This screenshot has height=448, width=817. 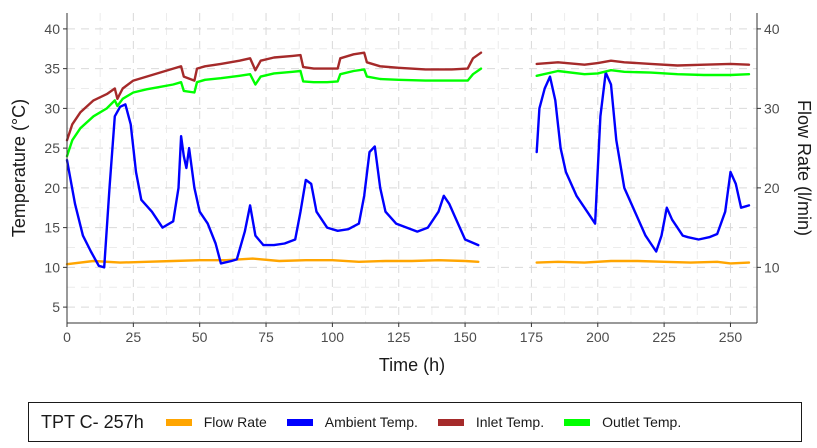 What do you see at coordinates (450, 422) in the screenshot?
I see `legend-swatch-inlet-temp` at bounding box center [450, 422].